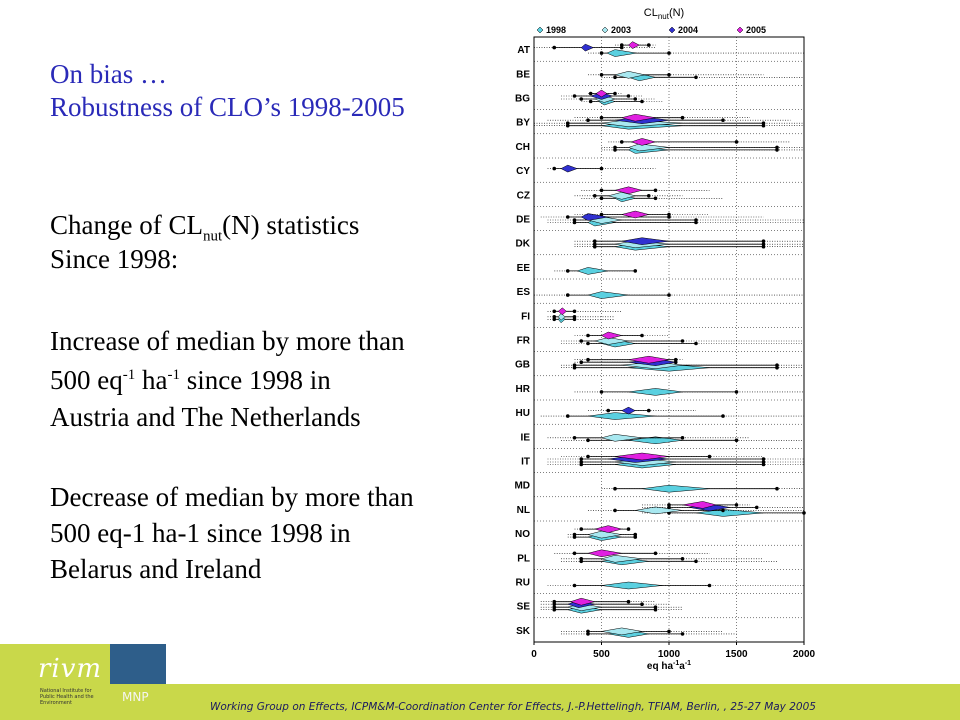  Describe the element at coordinates (642, 335) in the screenshot. I see `p95-dot-FR-2005` at that location.